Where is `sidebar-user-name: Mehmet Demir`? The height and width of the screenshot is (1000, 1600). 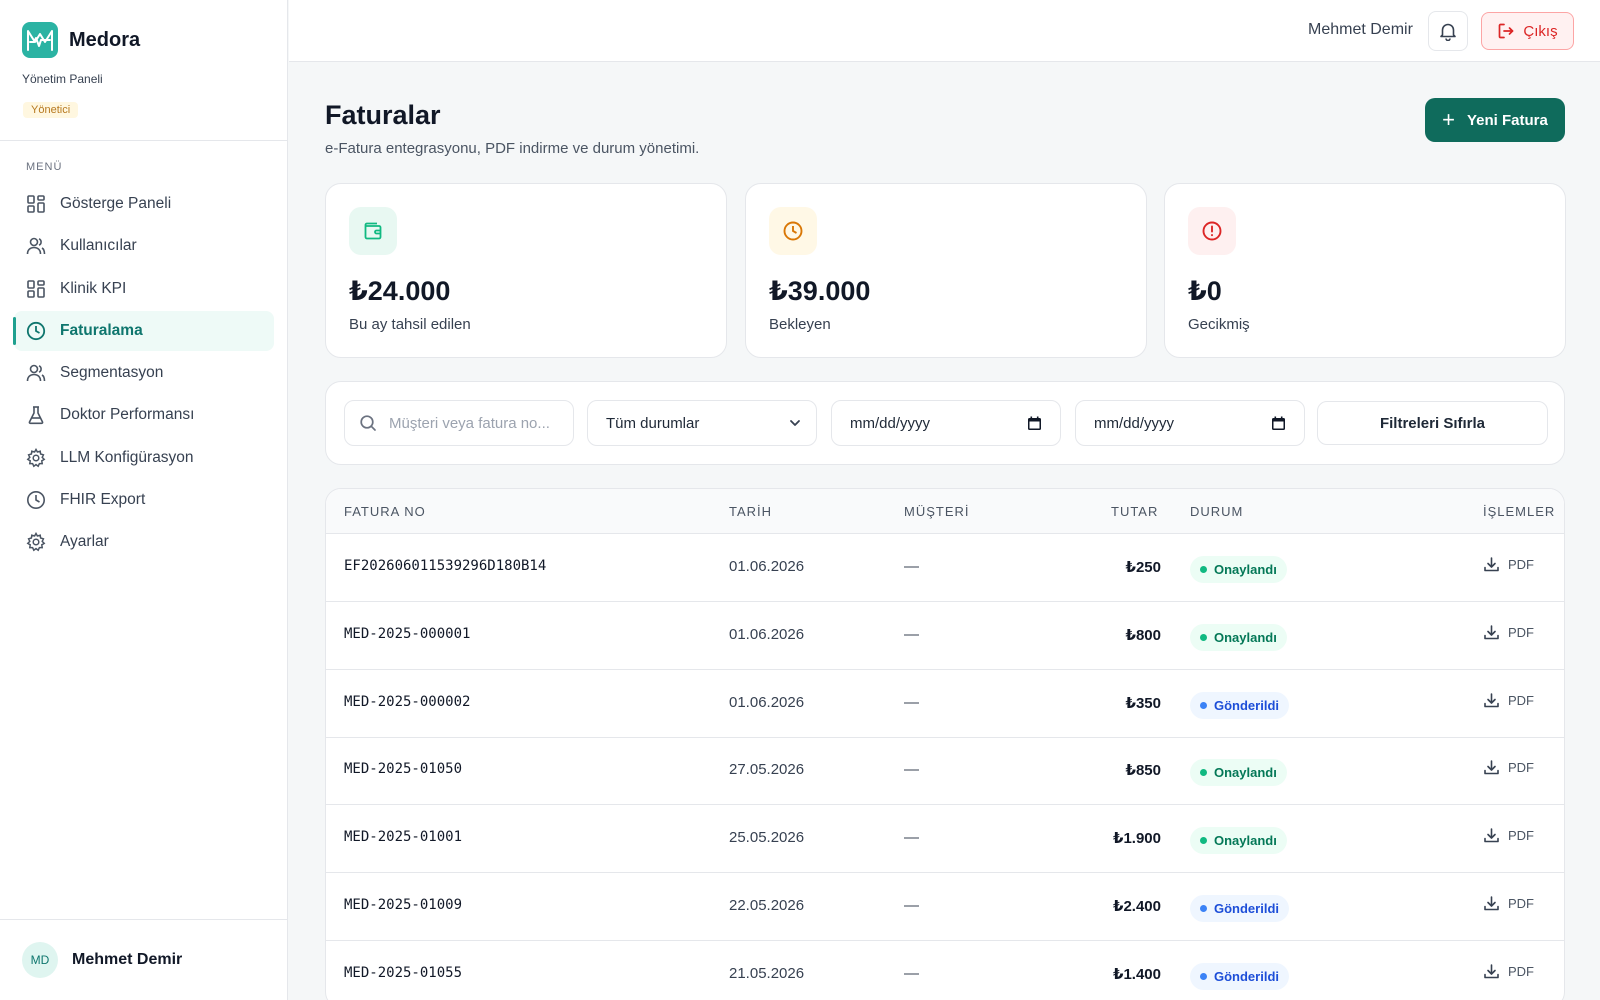 sidebar-user-name: Mehmet Demir is located at coordinates (127, 959).